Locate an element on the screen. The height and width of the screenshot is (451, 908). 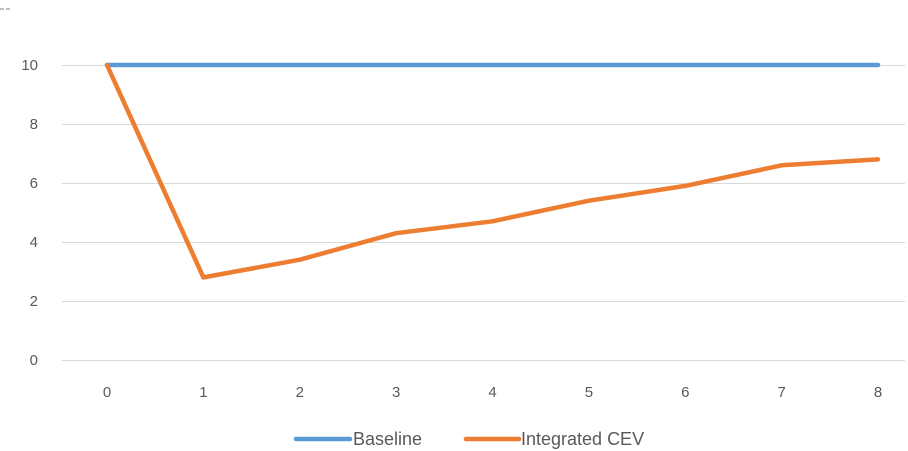
y-tick-label: 4 is located at coordinates (34, 242).